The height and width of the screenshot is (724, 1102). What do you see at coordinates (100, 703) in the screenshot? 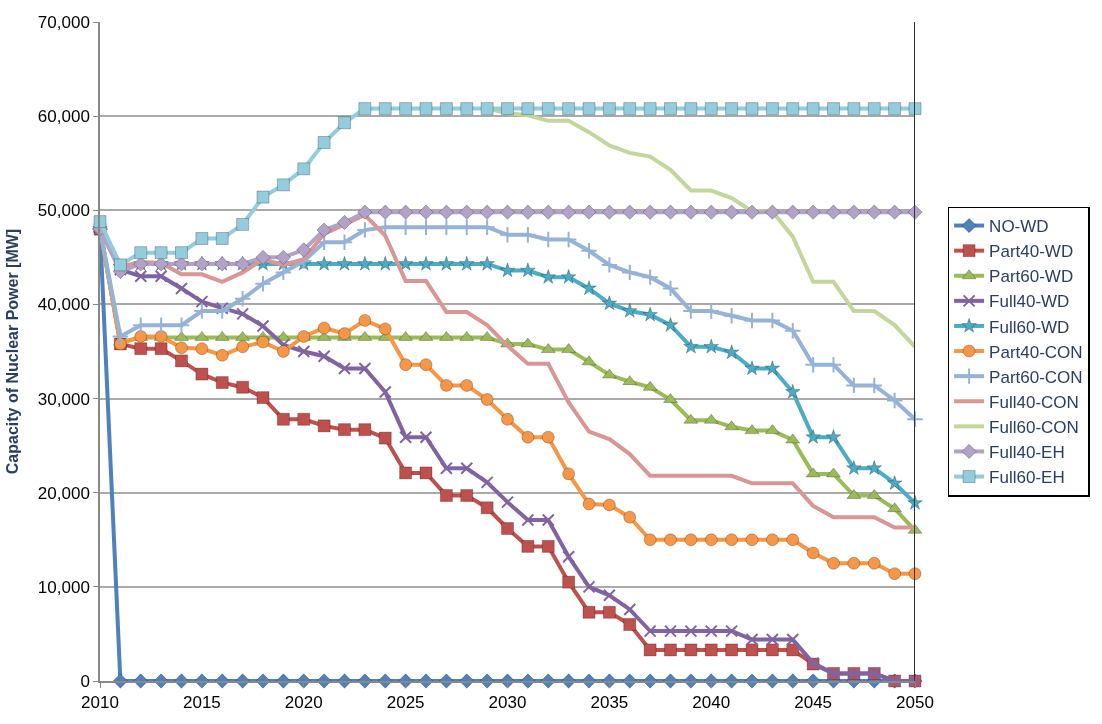
I see `x-tick-label: 2010` at bounding box center [100, 703].